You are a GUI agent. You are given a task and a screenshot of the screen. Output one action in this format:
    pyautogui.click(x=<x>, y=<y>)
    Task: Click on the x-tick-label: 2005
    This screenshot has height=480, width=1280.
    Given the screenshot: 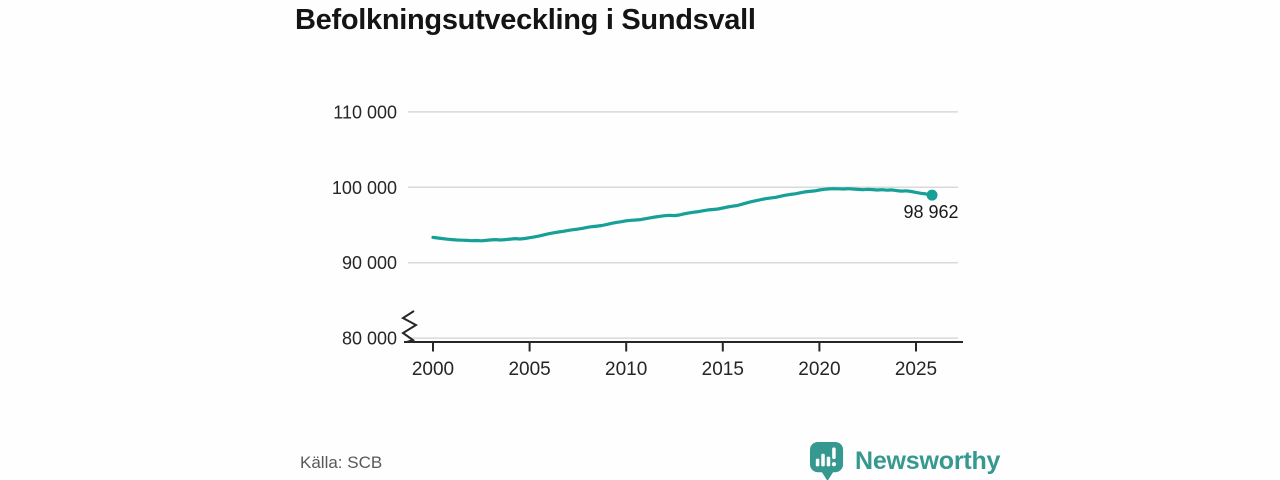 What is the action you would take?
    pyautogui.click(x=529, y=369)
    